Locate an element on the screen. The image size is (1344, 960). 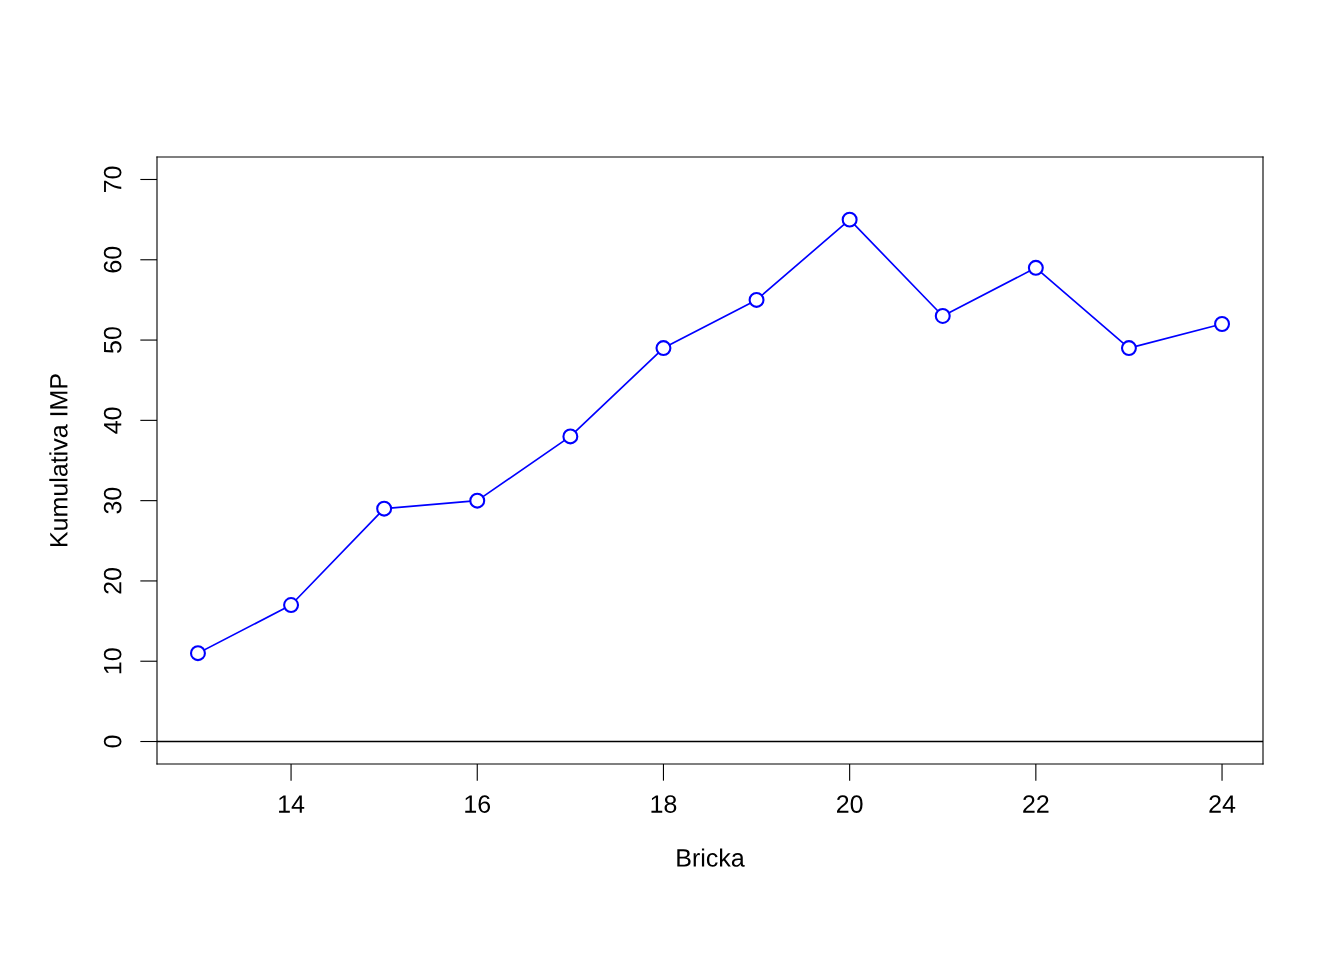
y-axis-title: Kumulativa IMP is located at coordinates (58, 460).